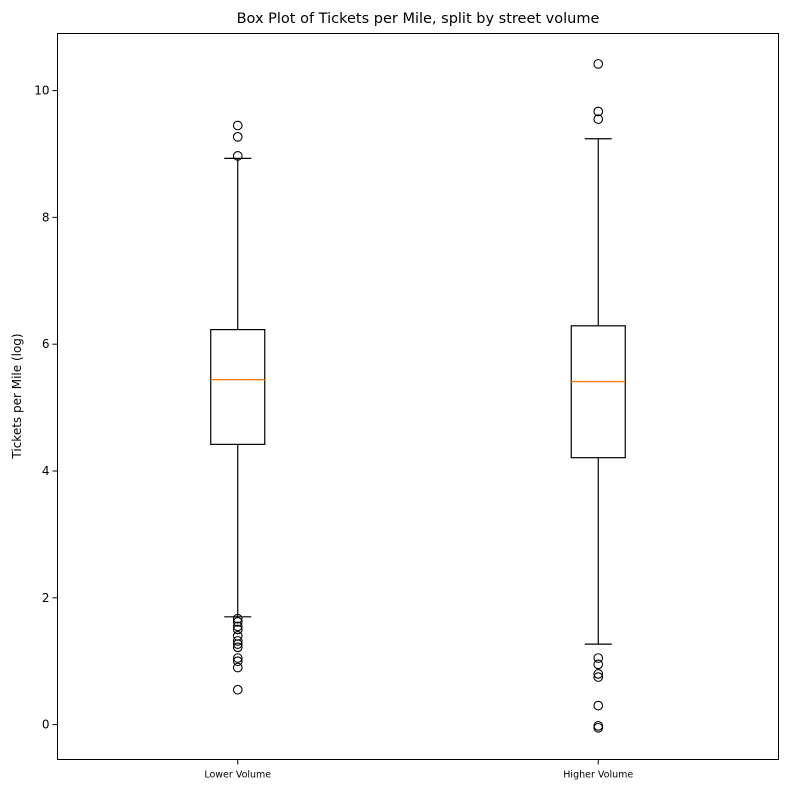 This screenshot has height=790, width=790. What do you see at coordinates (237, 775) in the screenshot?
I see `x-tick-label-0: Lower Volume` at bounding box center [237, 775].